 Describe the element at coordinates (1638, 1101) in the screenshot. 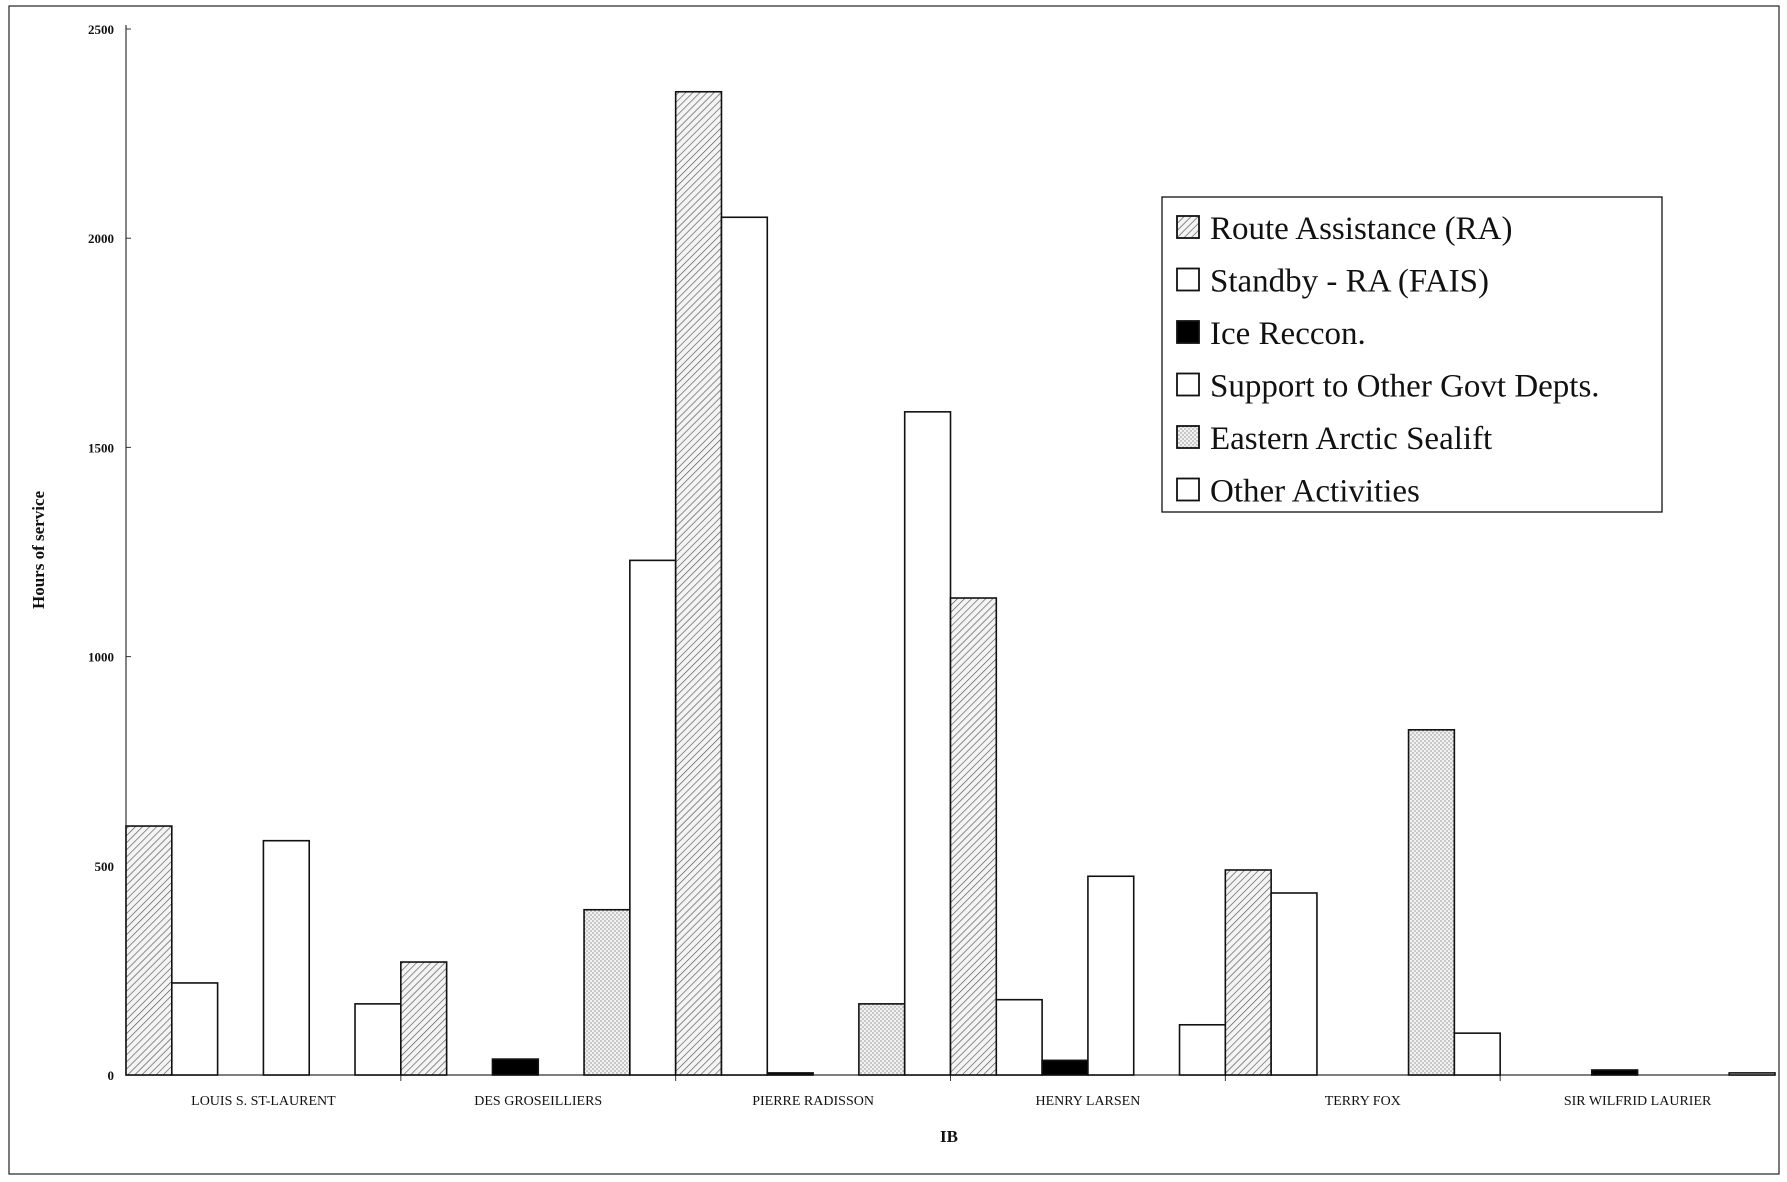

I see `x-tick-label: SIR WILFRID LAURIER` at that location.